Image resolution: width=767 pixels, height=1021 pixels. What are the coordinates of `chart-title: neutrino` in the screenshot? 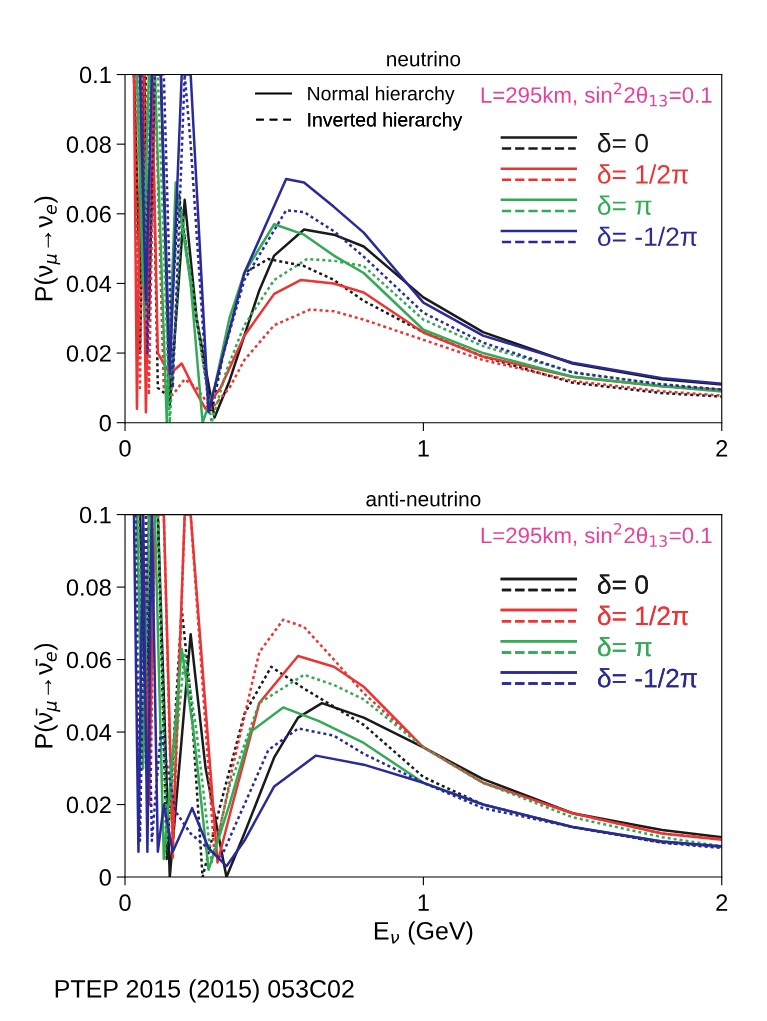 It's located at (424, 59).